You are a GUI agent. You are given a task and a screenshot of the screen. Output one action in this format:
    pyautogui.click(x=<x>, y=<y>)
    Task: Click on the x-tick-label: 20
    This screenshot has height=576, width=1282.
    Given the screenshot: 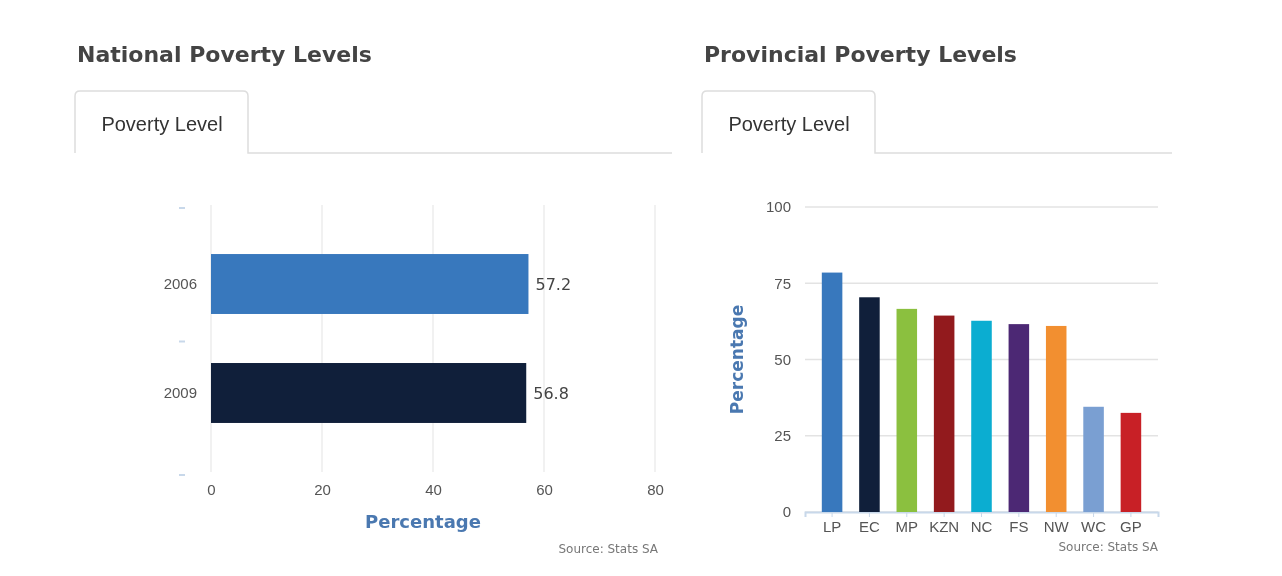 What is the action you would take?
    pyautogui.click(x=322, y=489)
    